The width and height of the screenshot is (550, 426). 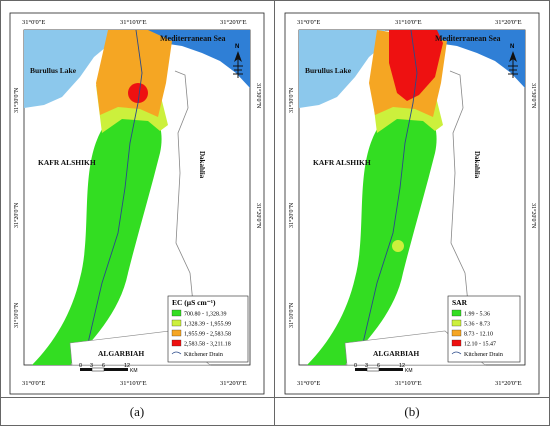 What do you see at coordinates (194, 302) in the screenshot?
I see `legend-title: EC (µS cm⁻¹)` at bounding box center [194, 302].